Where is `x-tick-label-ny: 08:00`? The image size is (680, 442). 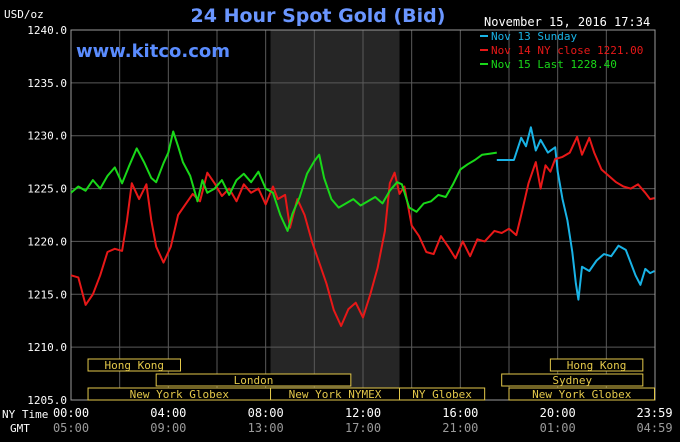
x-tick-label-ny: 08:00 is located at coordinates (266, 413).